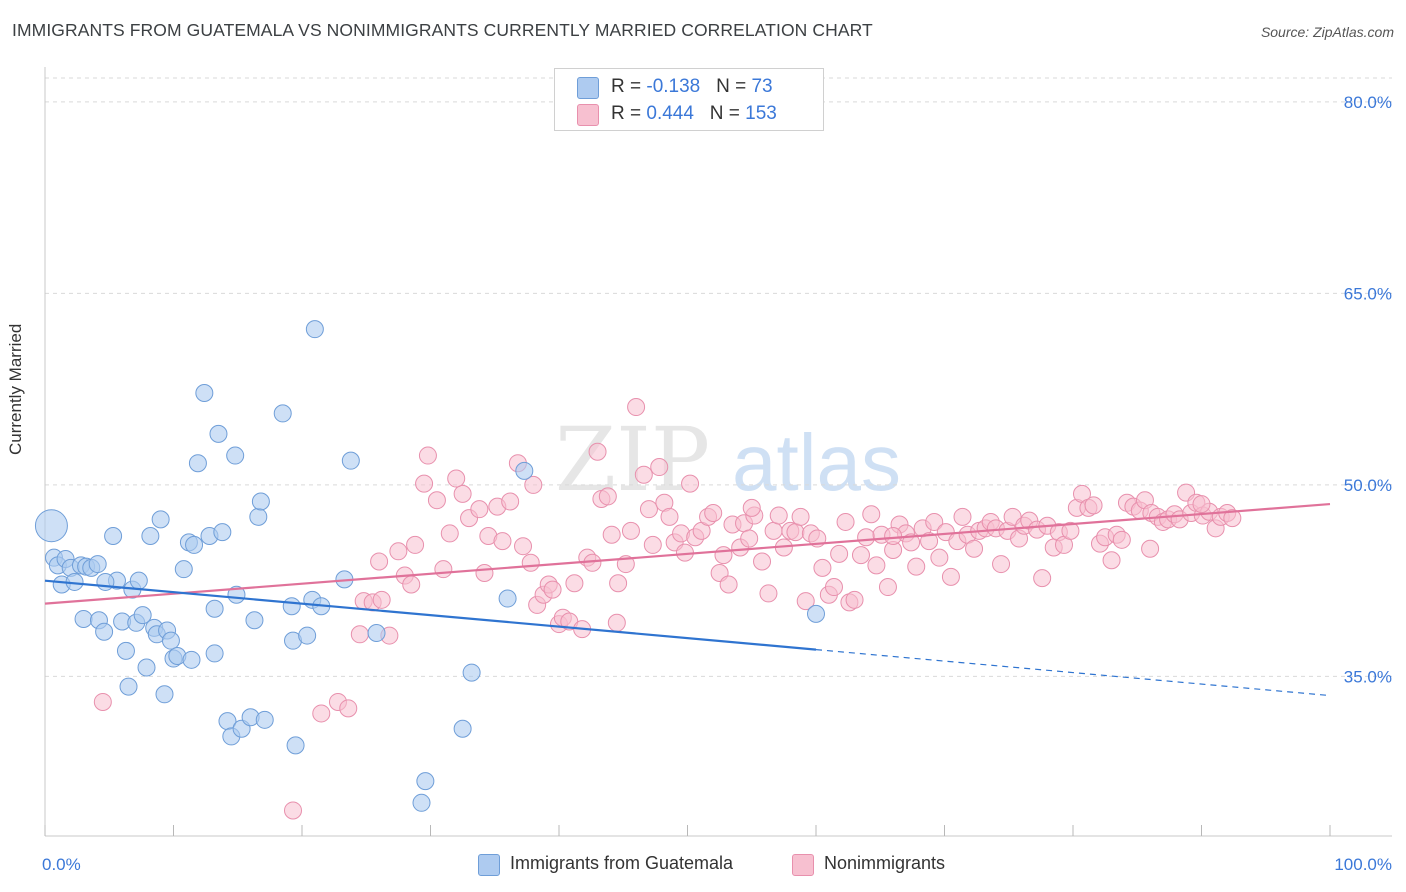  I want to click on y-tick-label: 35.0%, so click(1368, 676).